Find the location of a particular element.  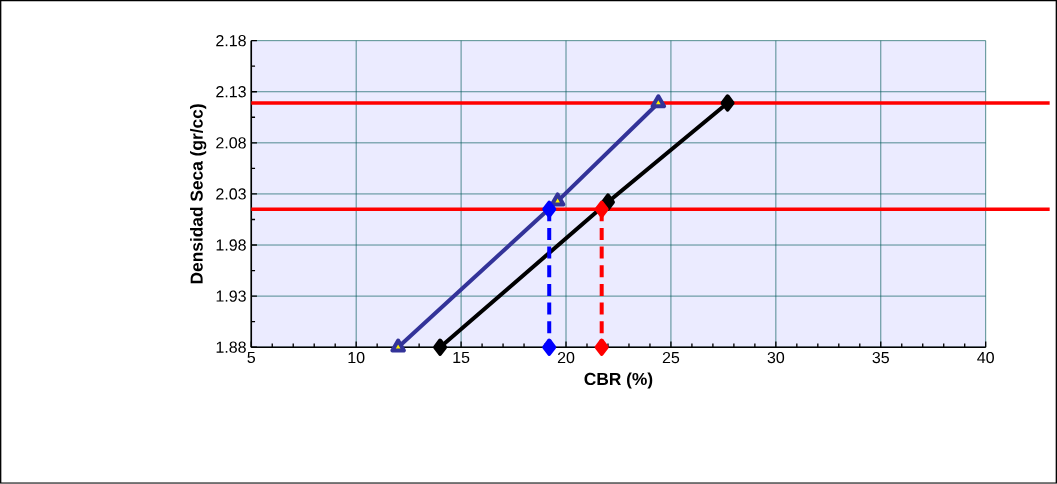

x-tick-label: 35 is located at coordinates (880, 358).